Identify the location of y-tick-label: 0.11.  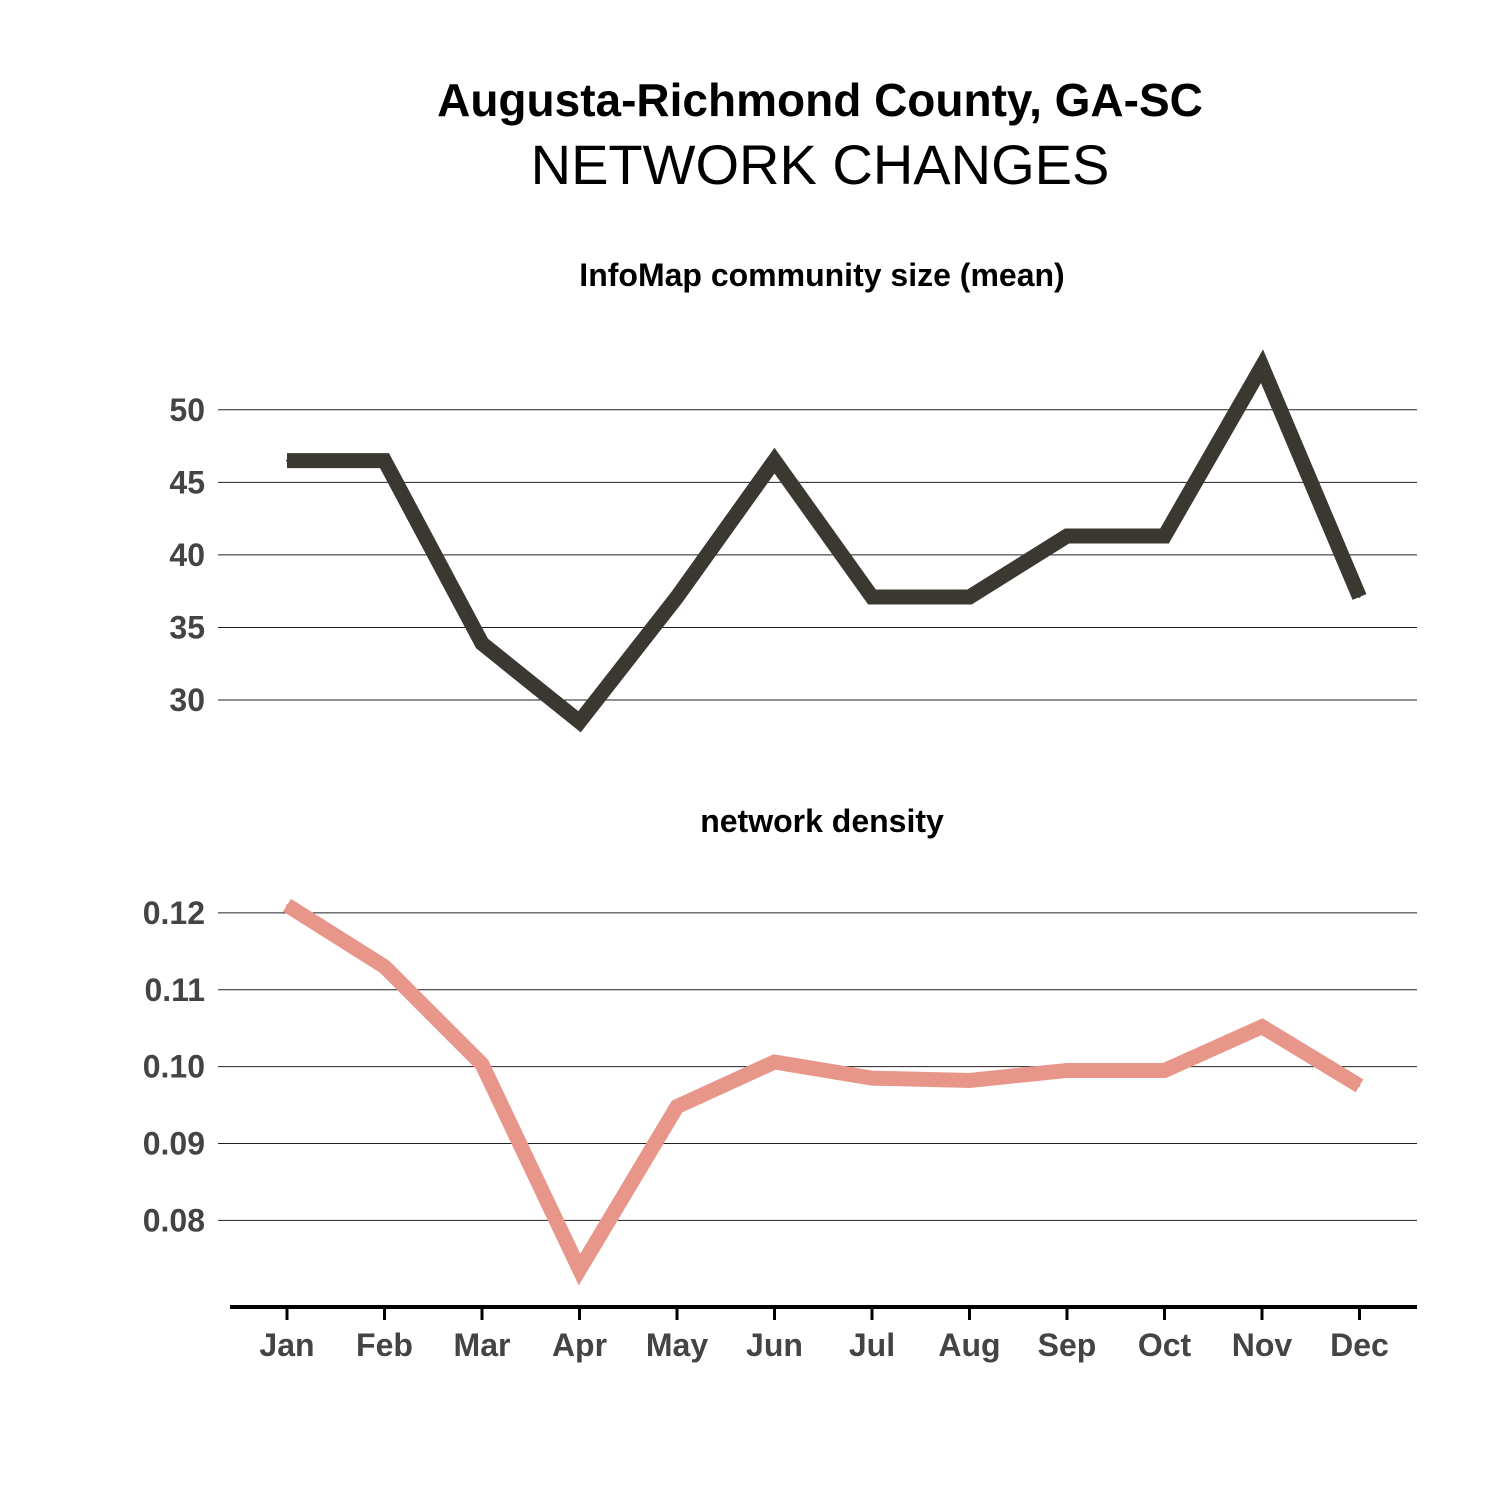
(174, 990).